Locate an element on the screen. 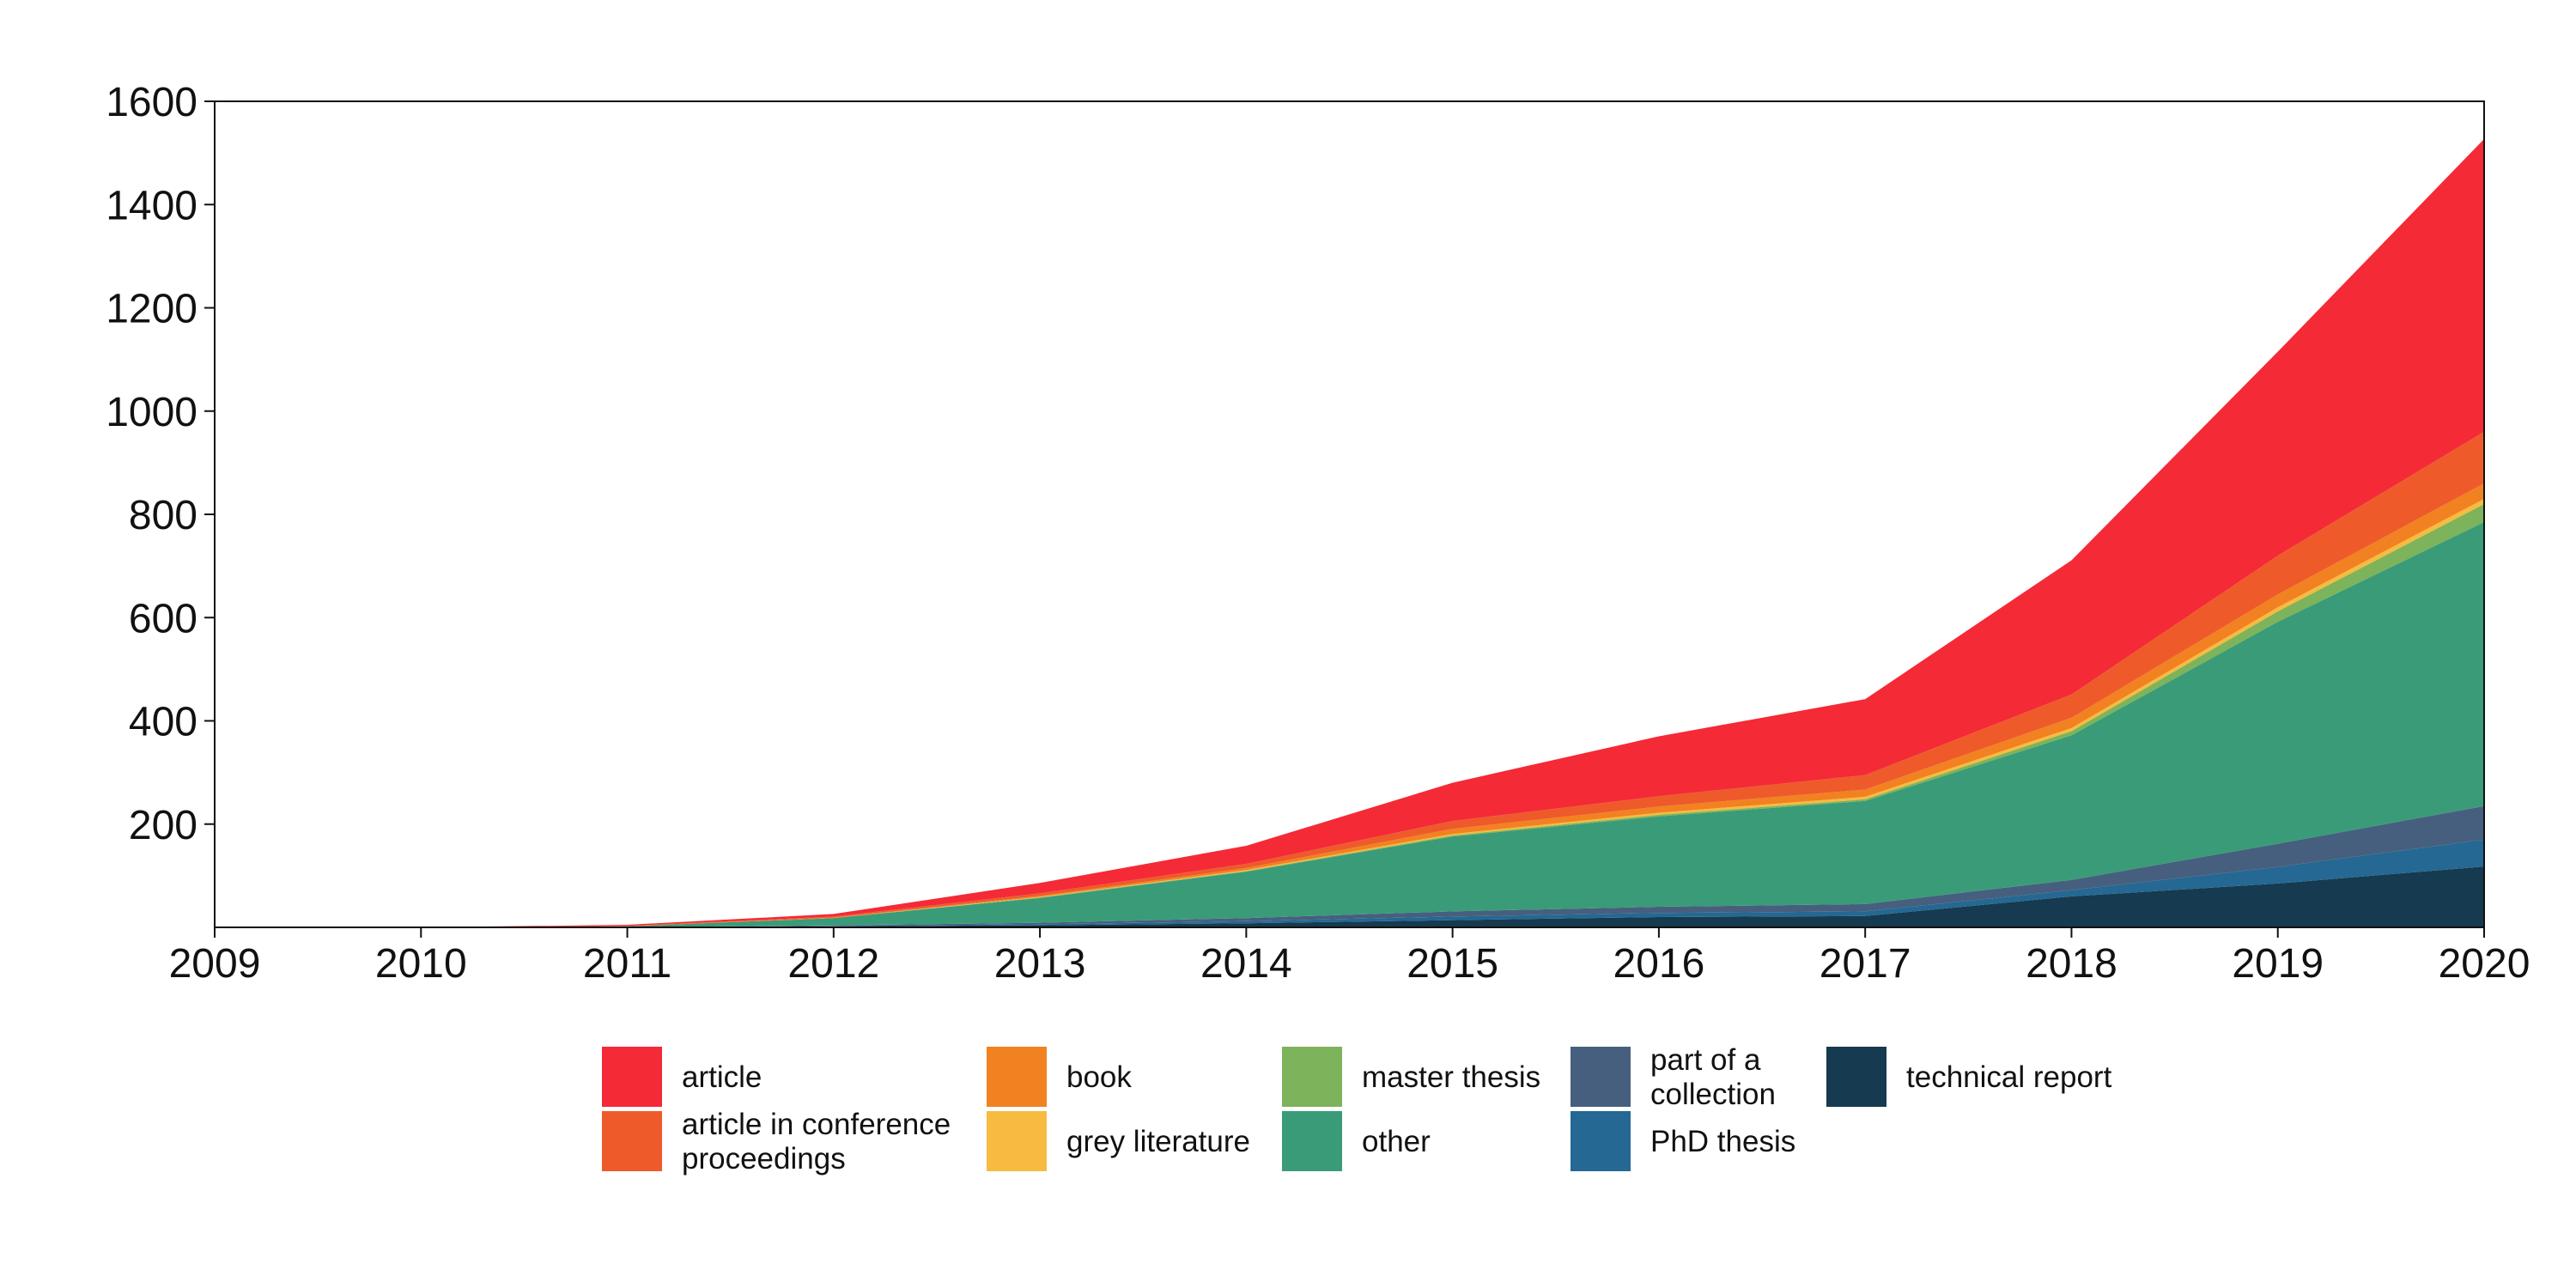 The height and width of the screenshot is (1288, 2576). legend-label-technical-report: technical report is located at coordinates (2009, 1077).